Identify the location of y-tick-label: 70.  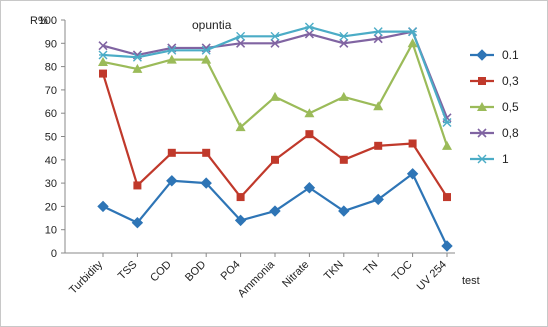
(51, 91).